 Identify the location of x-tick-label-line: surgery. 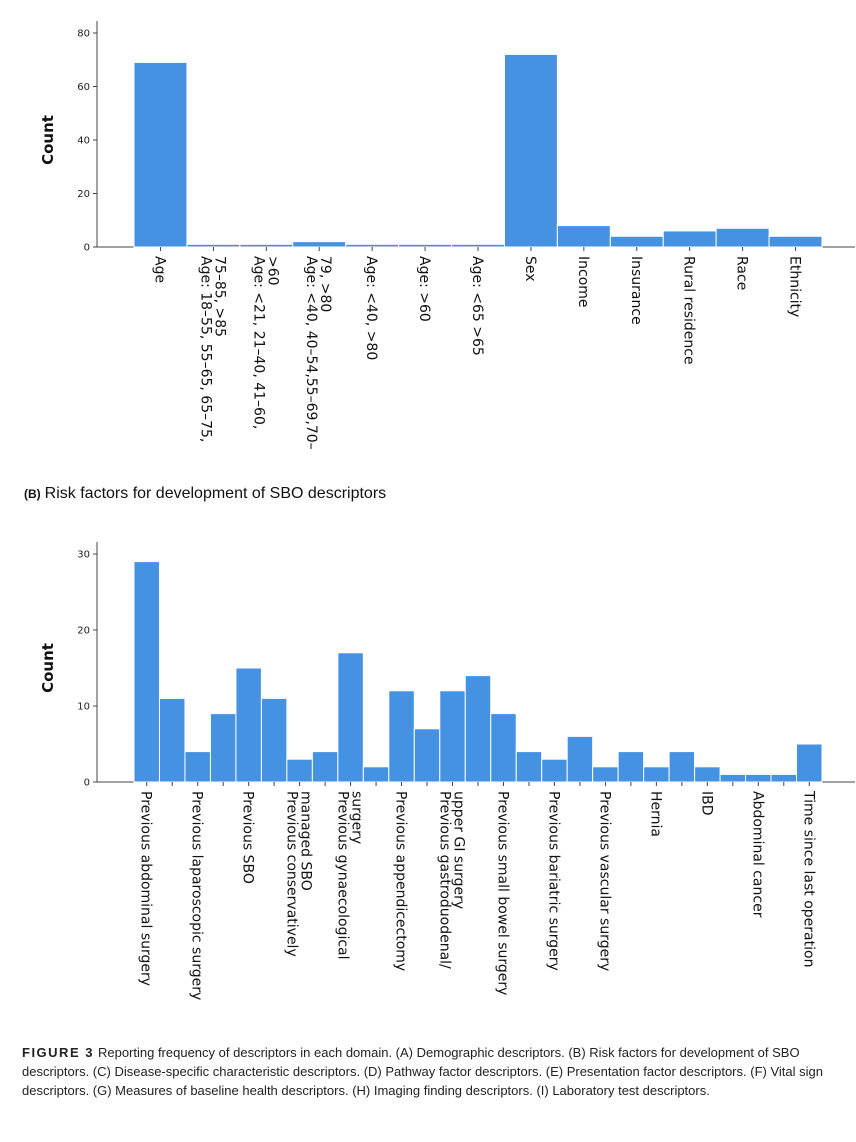
(357, 817).